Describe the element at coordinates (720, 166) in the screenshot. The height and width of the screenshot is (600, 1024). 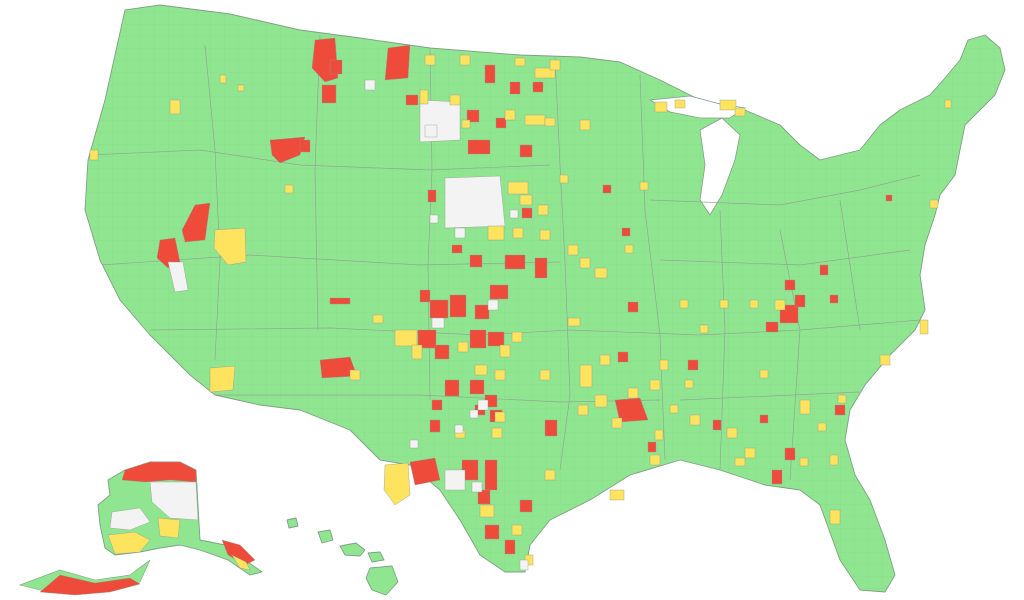
I see `lake-michigan` at that location.